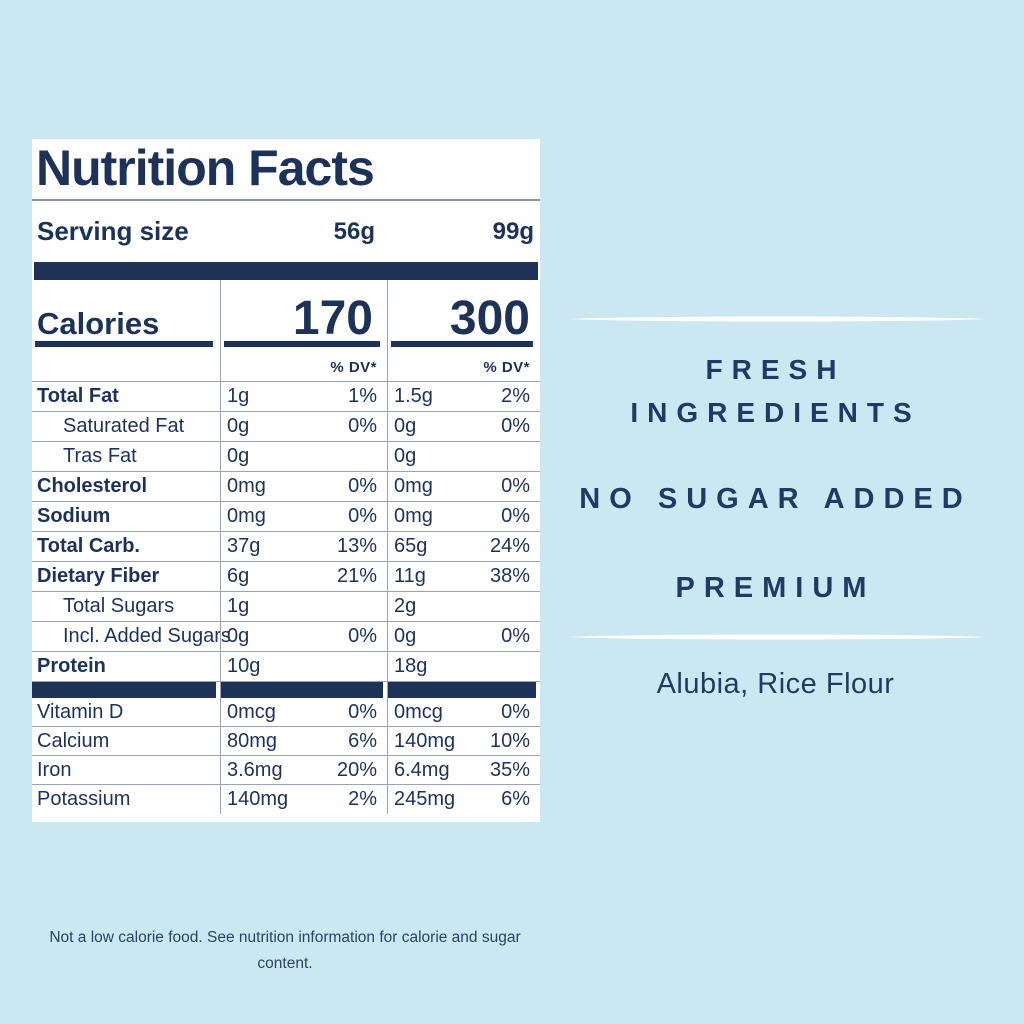  What do you see at coordinates (78, 396) in the screenshot?
I see `nutrient-name: Total Fat` at bounding box center [78, 396].